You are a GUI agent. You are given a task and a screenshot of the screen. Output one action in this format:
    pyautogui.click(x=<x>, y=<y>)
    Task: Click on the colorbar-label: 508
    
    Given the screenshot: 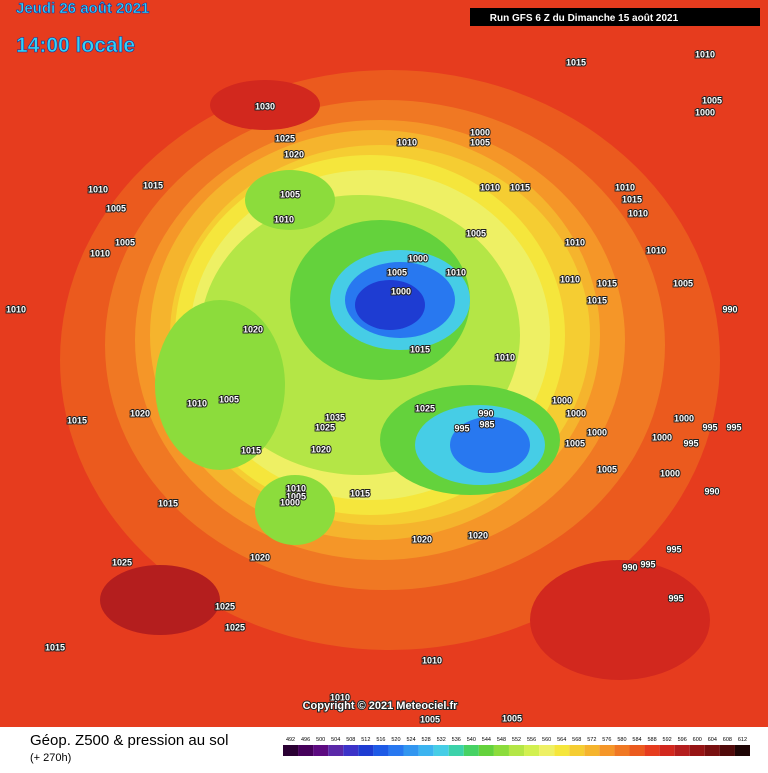 What is the action you would take?
    pyautogui.click(x=350, y=740)
    